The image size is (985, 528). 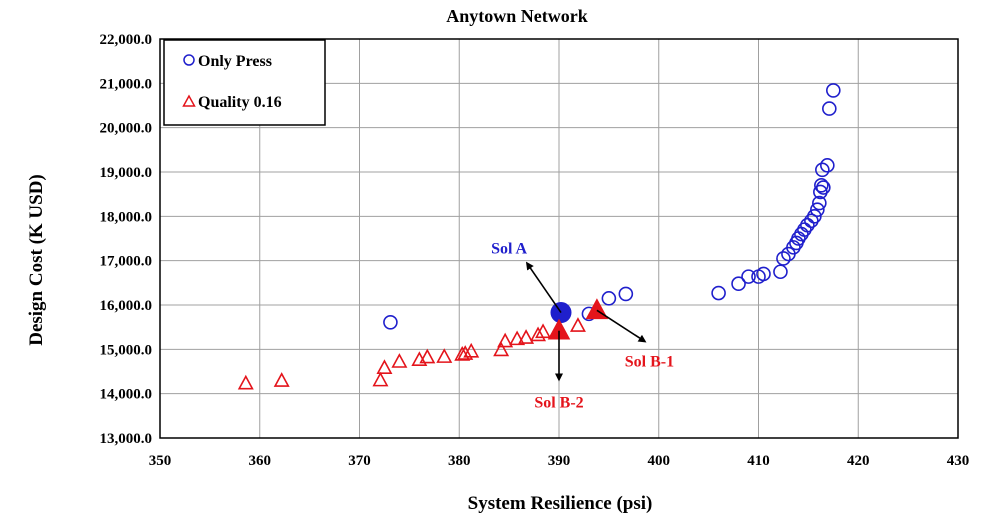 What do you see at coordinates (858, 461) in the screenshot?
I see `x-tick-label: 420` at bounding box center [858, 461].